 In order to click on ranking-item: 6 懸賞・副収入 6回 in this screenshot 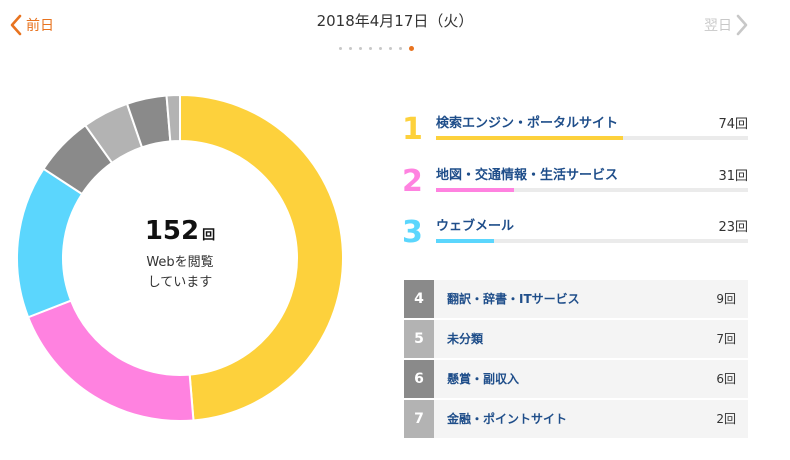, I will do `click(576, 379)`.